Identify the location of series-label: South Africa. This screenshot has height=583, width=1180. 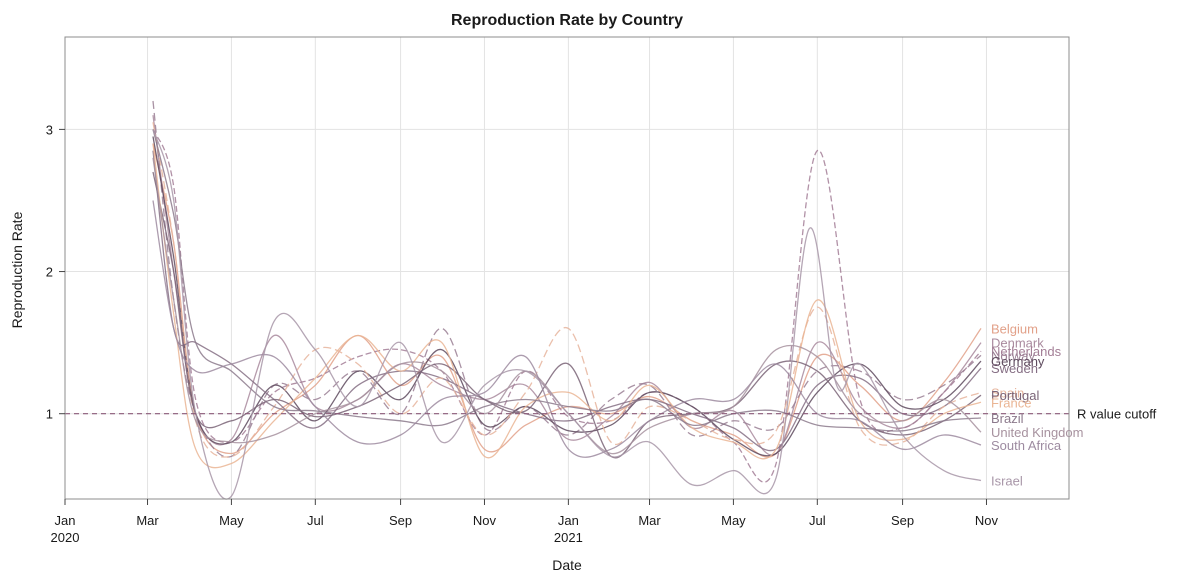
(1026, 445).